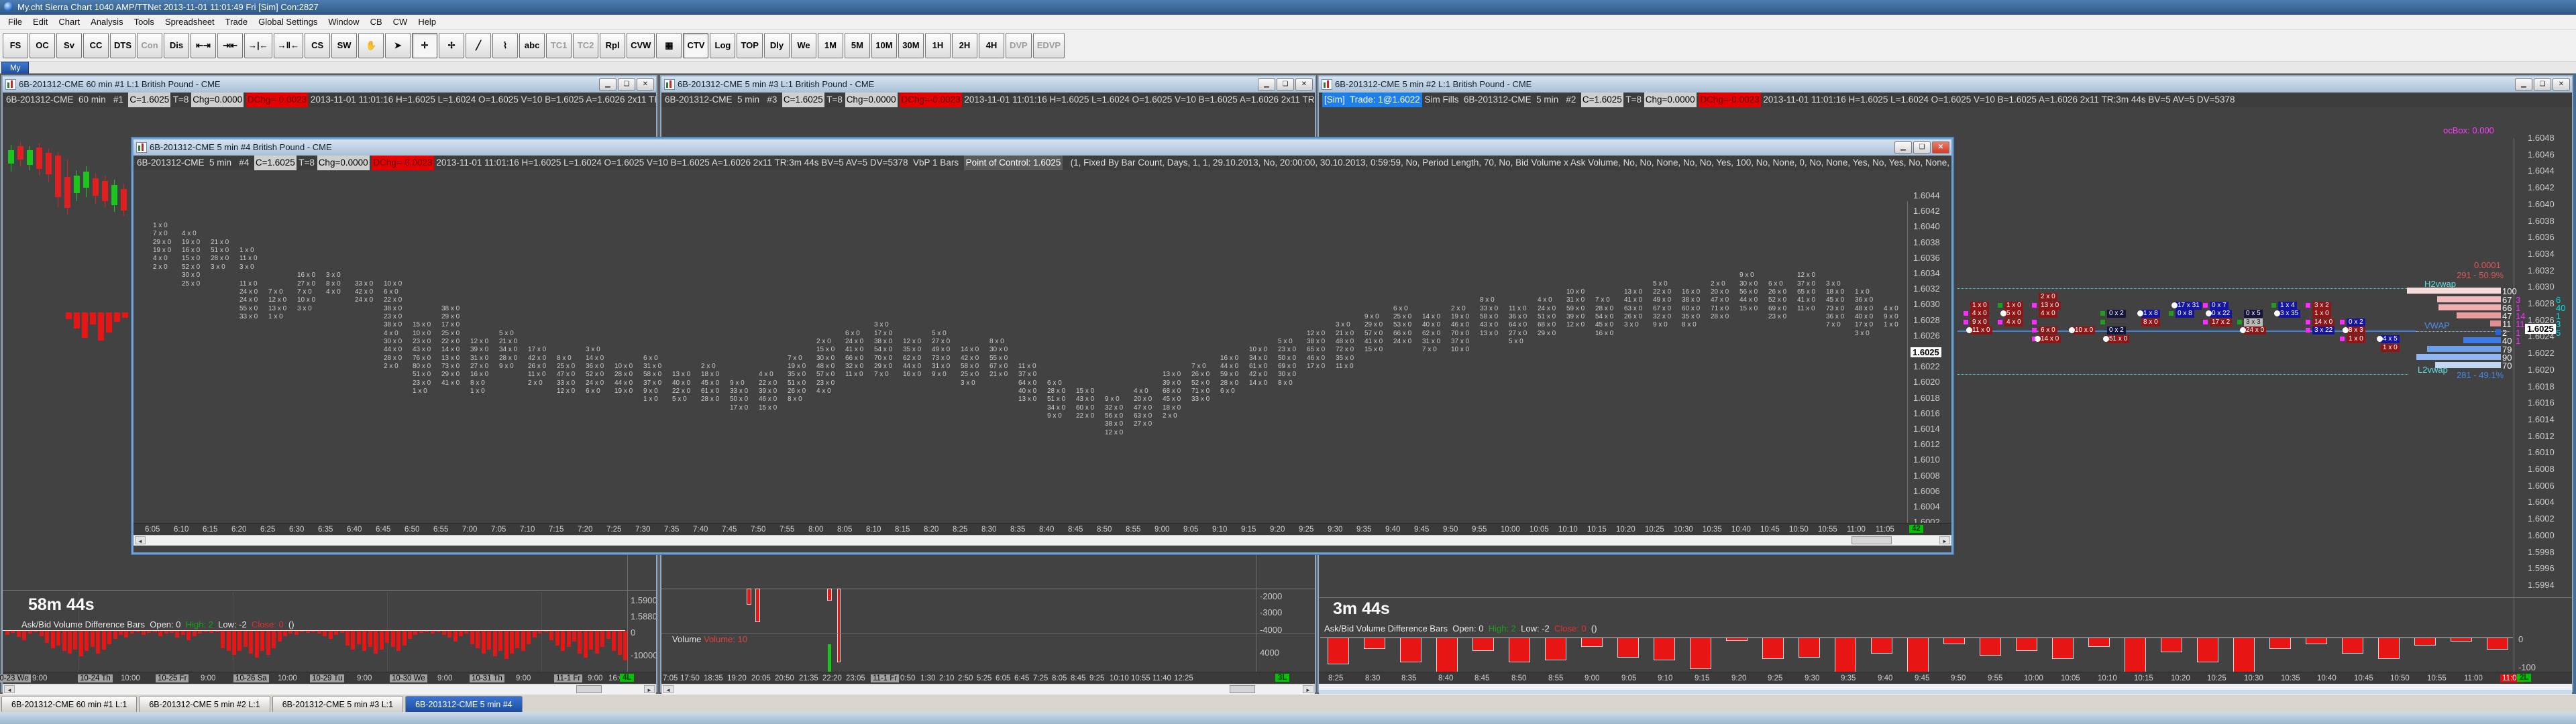  I want to click on polyline-tool-icon: ⌇, so click(505, 45).